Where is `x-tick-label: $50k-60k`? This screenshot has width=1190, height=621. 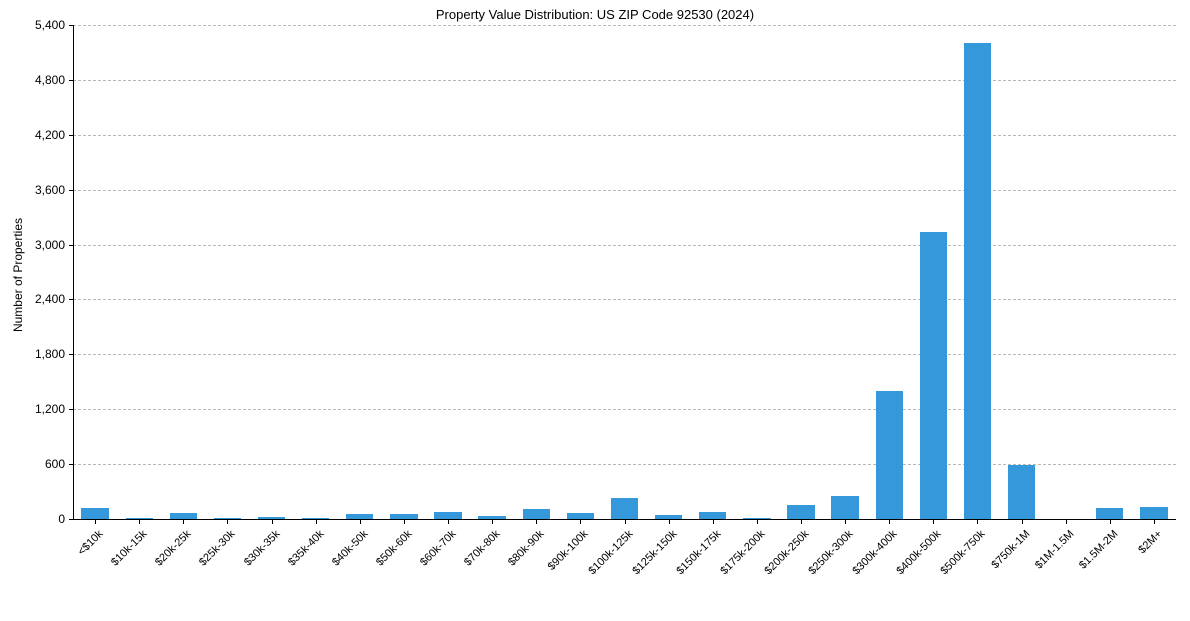
x-tick-label: $50k-60k is located at coordinates (394, 548).